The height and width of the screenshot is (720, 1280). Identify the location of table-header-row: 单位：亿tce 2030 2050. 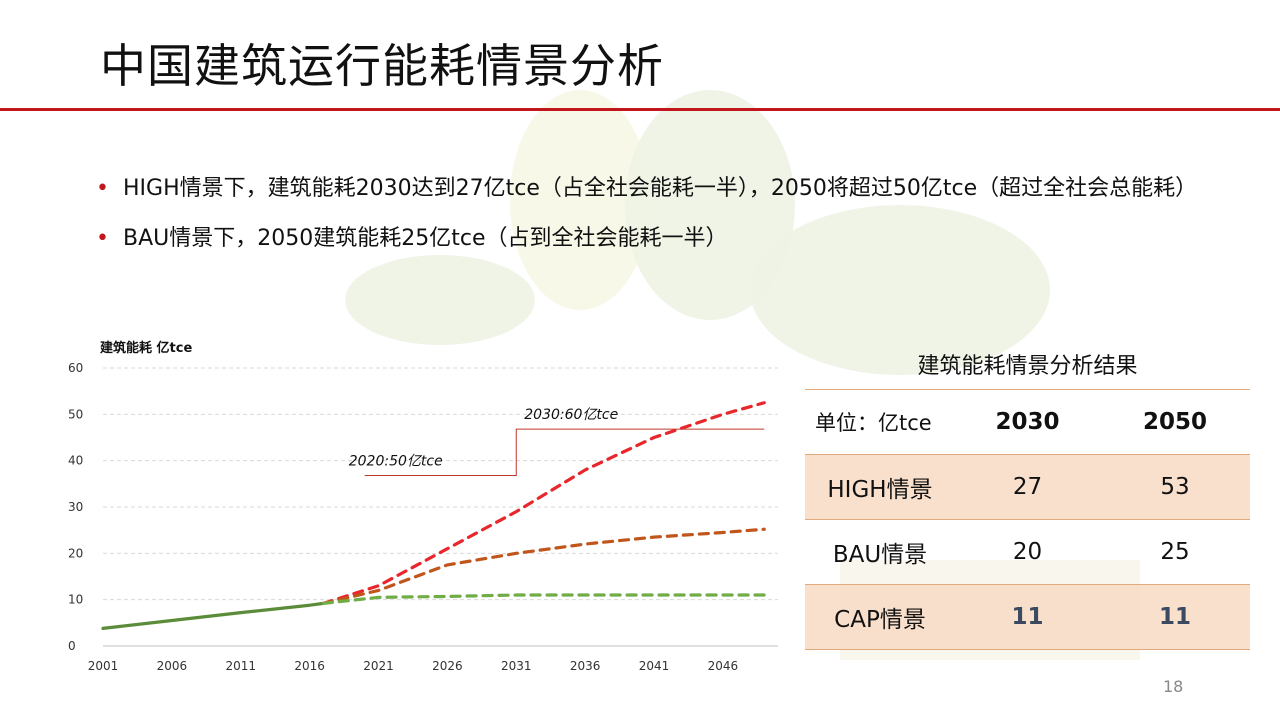
(1027, 421).